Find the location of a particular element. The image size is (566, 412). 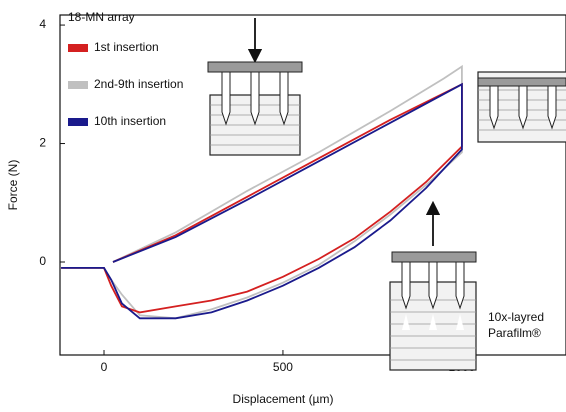

inset-full-insertion is located at coordinates (521, 107).